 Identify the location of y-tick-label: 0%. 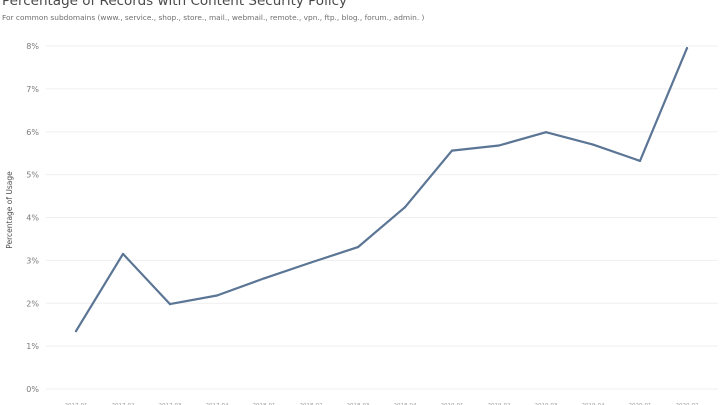
(32, 389).